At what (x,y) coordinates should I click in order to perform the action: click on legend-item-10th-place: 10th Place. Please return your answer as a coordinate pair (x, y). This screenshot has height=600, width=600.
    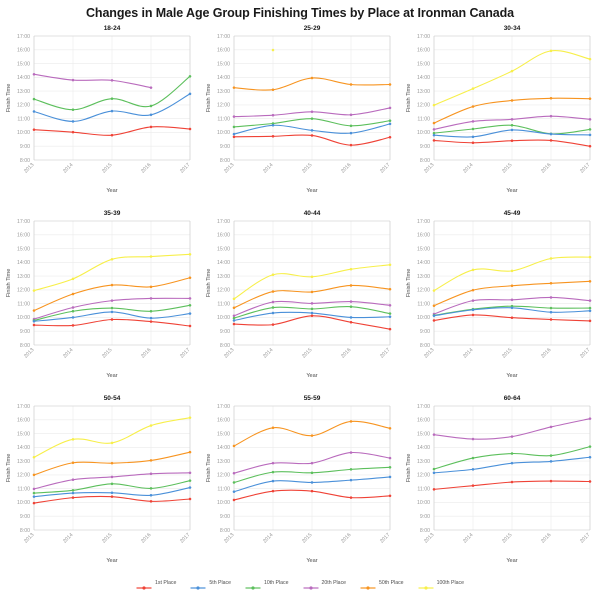
    Looking at the image, I should click on (267, 584).